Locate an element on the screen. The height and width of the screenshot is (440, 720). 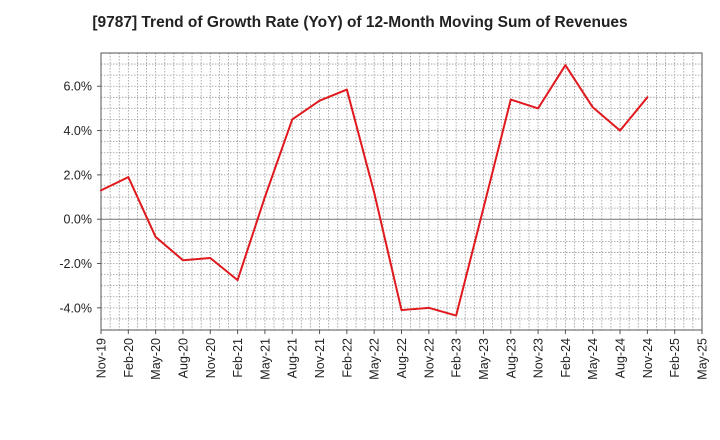
y-tick-label: -4.0% is located at coordinates (75, 308).